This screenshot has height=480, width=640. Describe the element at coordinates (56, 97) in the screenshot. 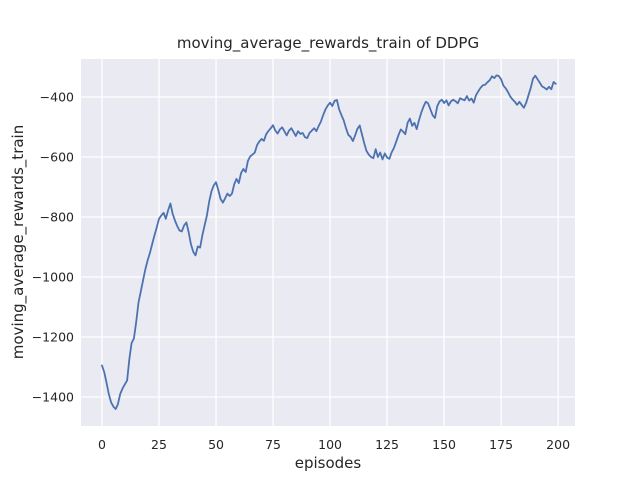

I see `y-tick-label: −400` at that location.